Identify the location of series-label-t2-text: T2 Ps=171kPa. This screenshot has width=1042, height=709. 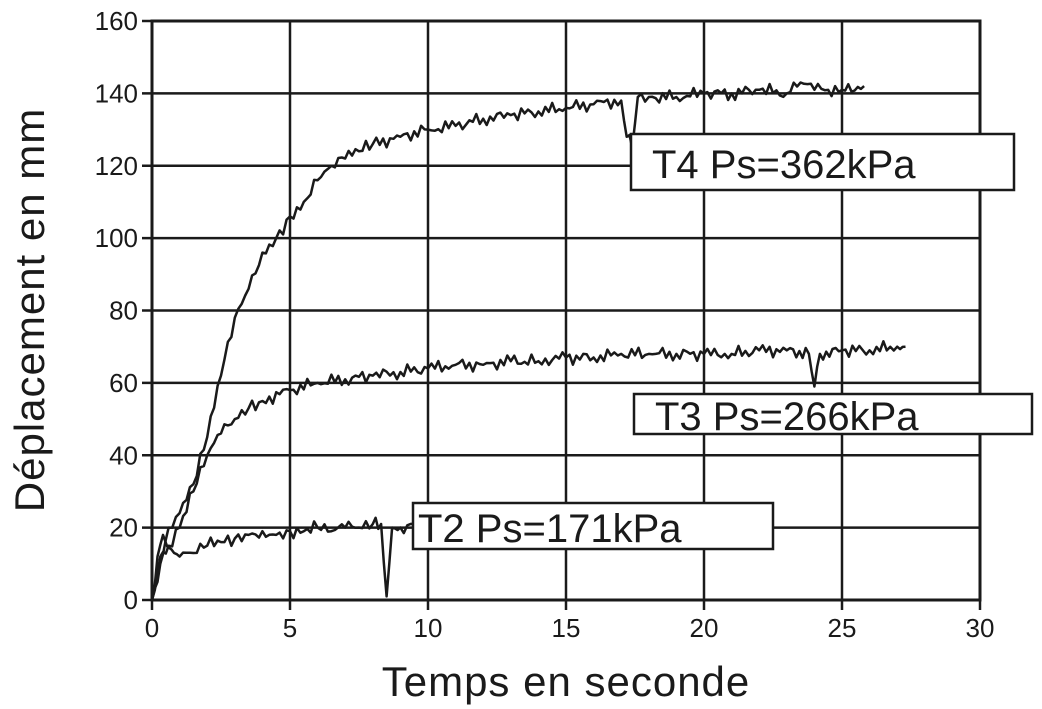
(550, 529).